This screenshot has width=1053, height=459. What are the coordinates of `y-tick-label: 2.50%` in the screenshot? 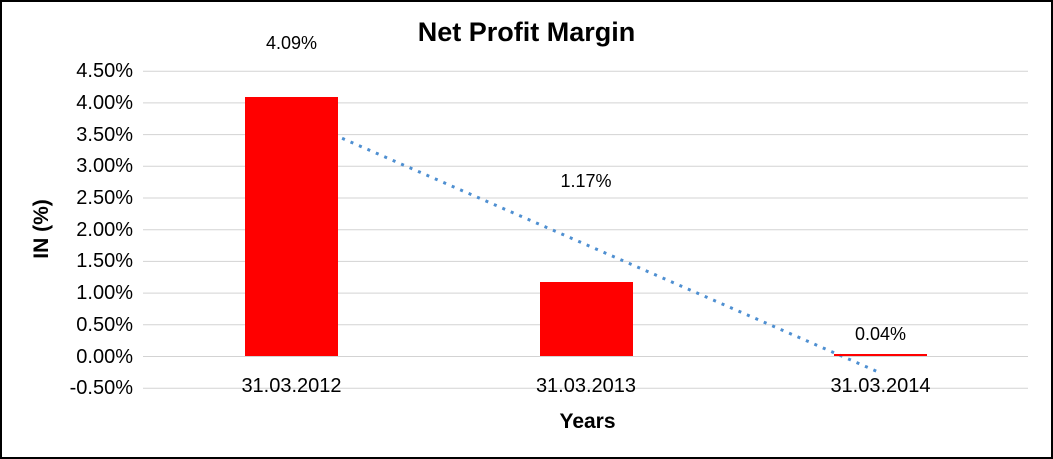 It's located at (104, 198).